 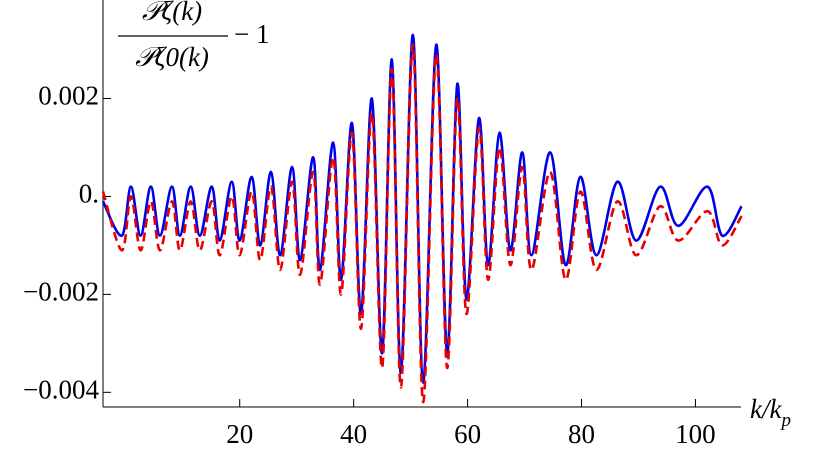 What do you see at coordinates (61, 390) in the screenshot?
I see `y-tick-label: −0.004` at bounding box center [61, 390].